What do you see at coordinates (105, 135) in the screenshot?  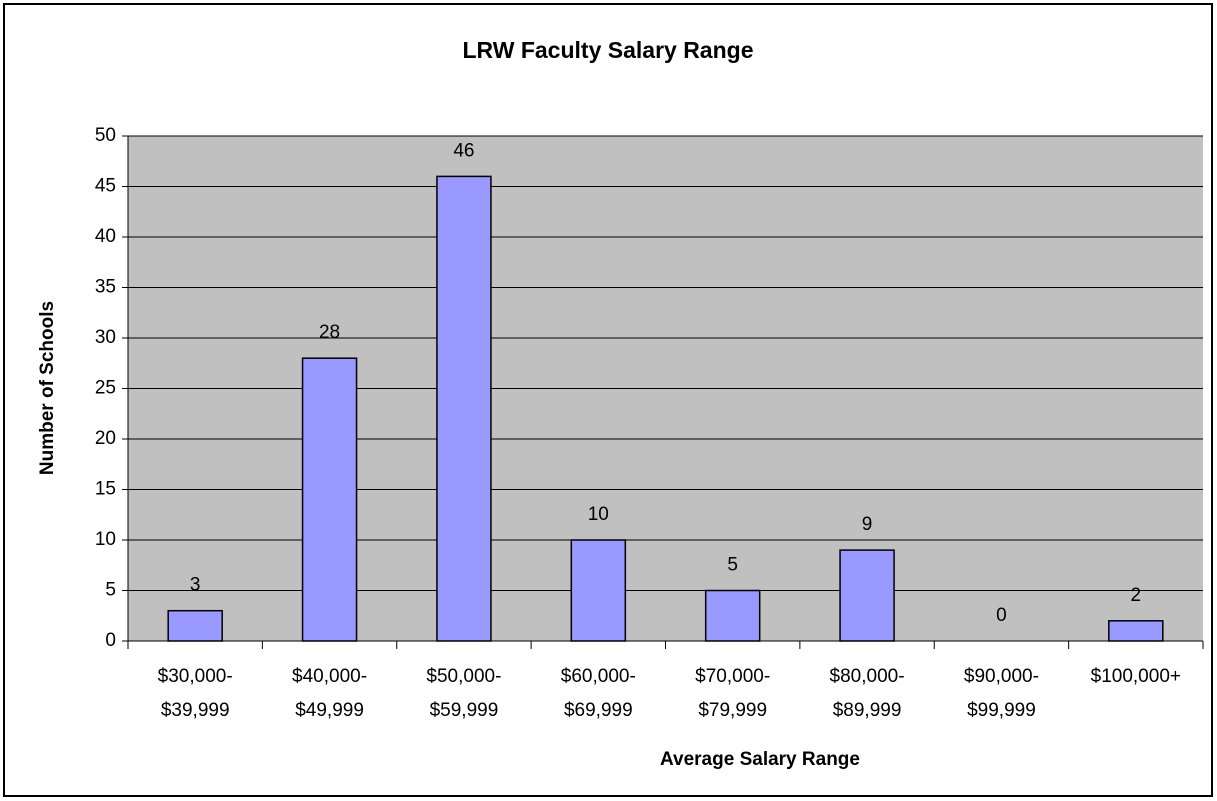 I see `y-tick-label: 50` at bounding box center [105, 135].